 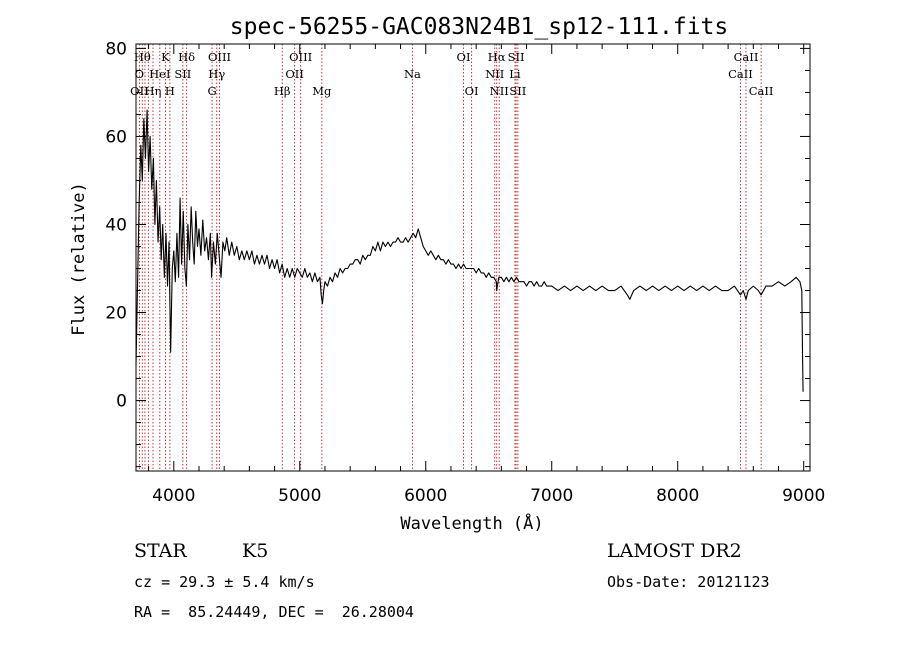 I want to click on x-axis-label: Wavelength (Å), so click(x=471, y=523).